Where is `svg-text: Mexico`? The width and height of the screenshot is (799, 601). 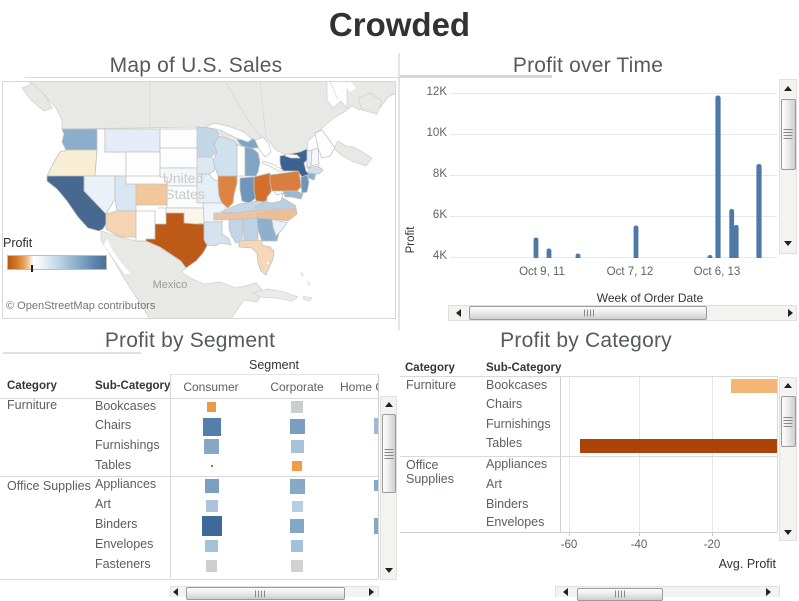
svg-text: Mexico is located at coordinates (170, 285).